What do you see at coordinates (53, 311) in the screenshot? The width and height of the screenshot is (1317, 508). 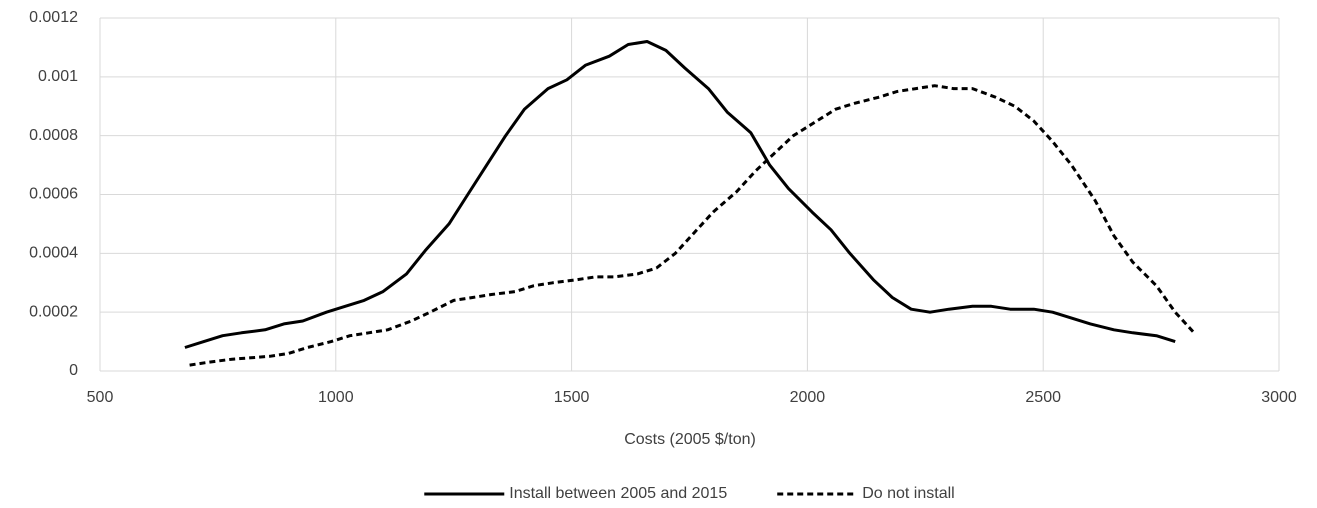 I see `y-tick-label: 0.0002` at bounding box center [53, 311].